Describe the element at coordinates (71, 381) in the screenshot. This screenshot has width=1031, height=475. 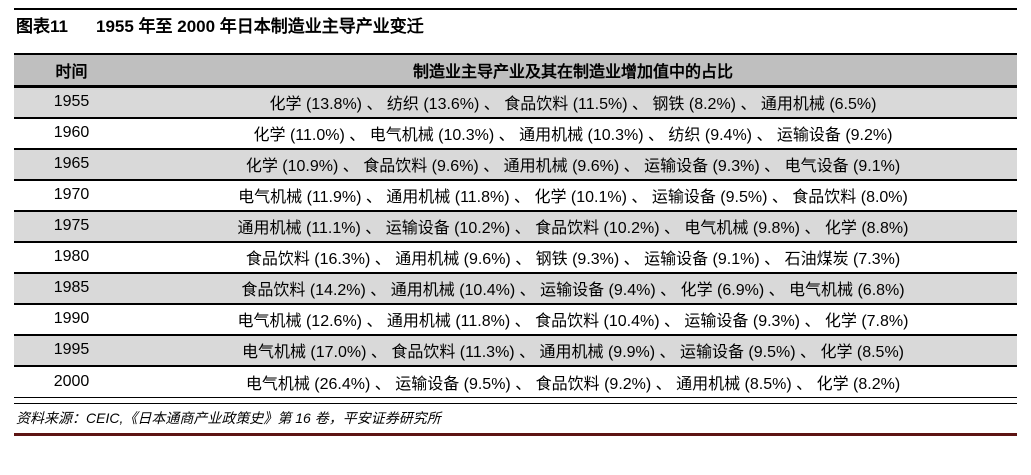
I see `year-cell: 2000` at that location.